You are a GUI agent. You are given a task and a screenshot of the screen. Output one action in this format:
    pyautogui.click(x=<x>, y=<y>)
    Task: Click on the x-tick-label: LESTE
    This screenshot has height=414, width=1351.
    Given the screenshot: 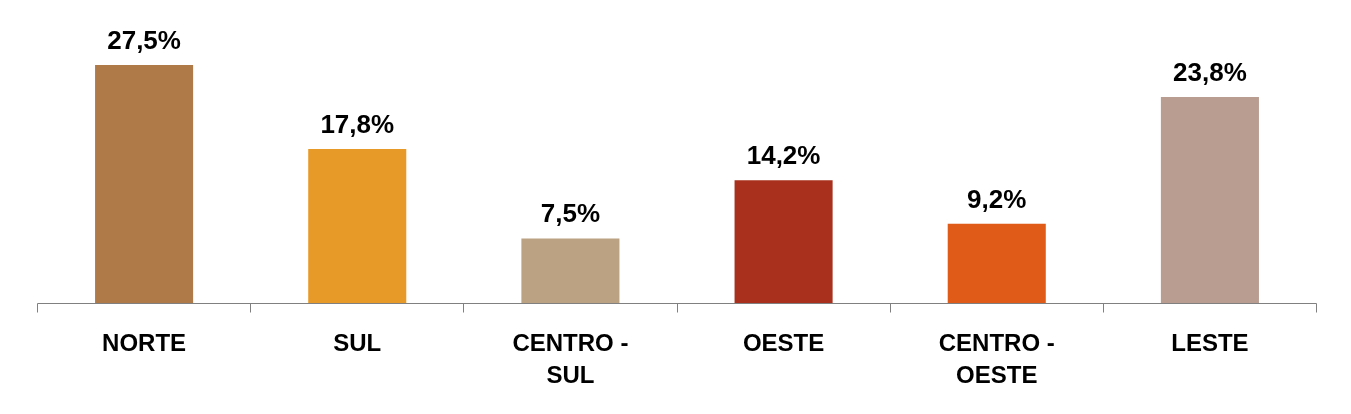 What is the action you would take?
    pyautogui.click(x=1210, y=342)
    